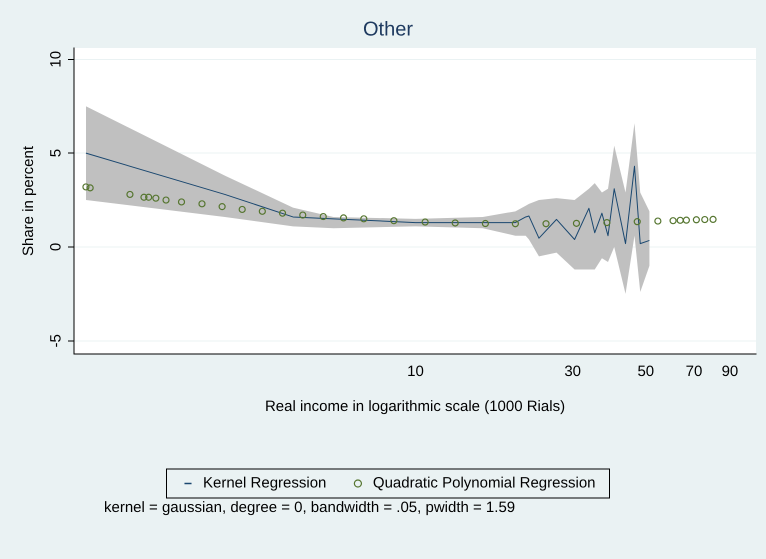  I want to click on x-tick-label: 10, so click(415, 371).